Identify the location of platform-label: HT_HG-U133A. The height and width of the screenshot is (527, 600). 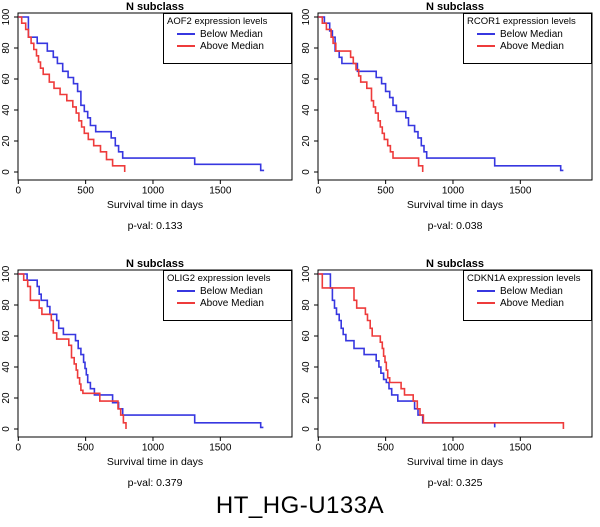
(300, 505).